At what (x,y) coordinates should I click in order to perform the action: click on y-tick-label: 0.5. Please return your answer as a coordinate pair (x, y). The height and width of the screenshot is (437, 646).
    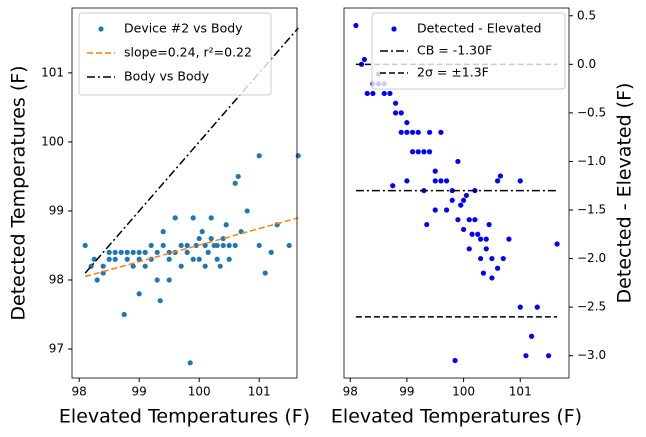
    Looking at the image, I should click on (586, 15).